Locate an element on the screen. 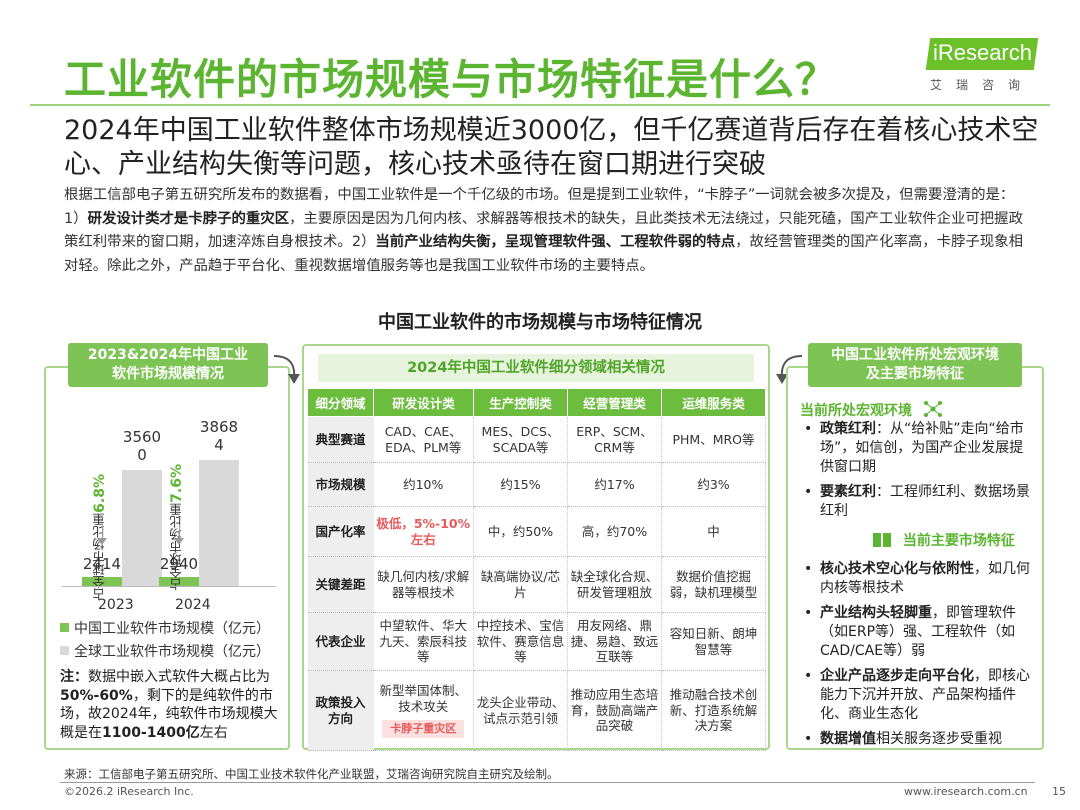  bottleneck-tag: 卡脖子重灾区 is located at coordinates (423, 729).